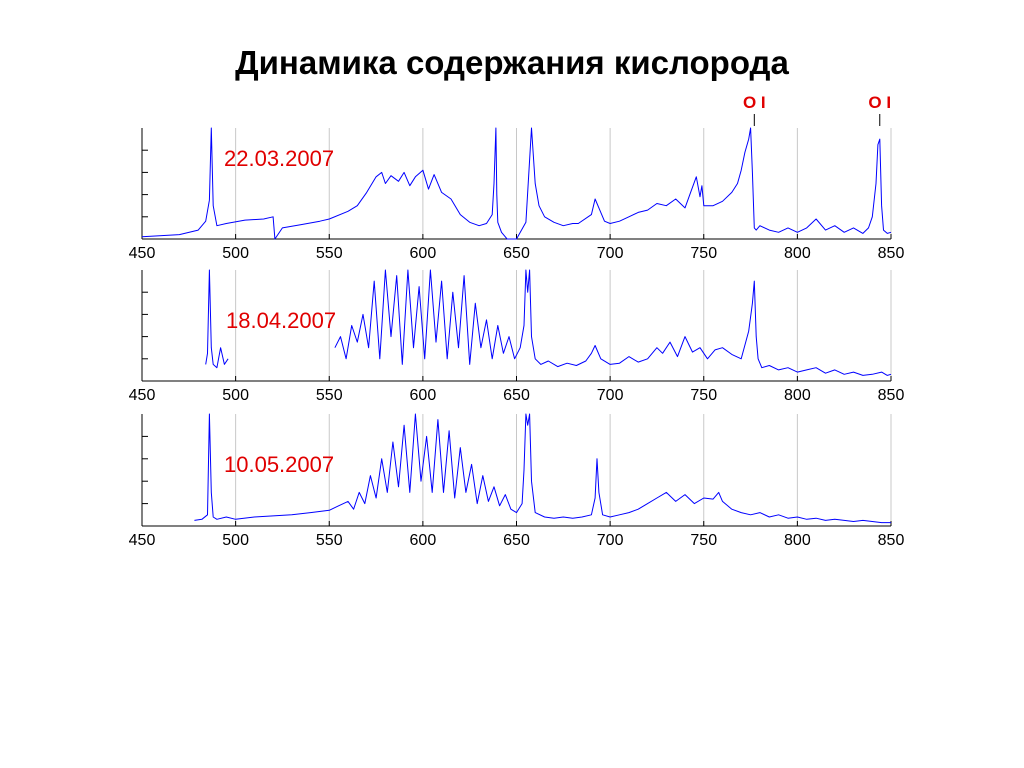 This screenshot has width=1024, height=768. Describe the element at coordinates (279, 158) in the screenshot. I see `date-label: 22.03.2007` at that location.